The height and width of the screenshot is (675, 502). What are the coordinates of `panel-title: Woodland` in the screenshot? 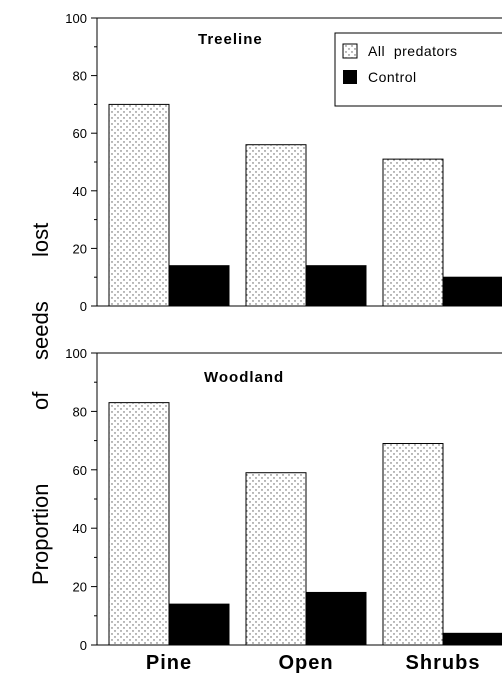 It's located at (244, 377).